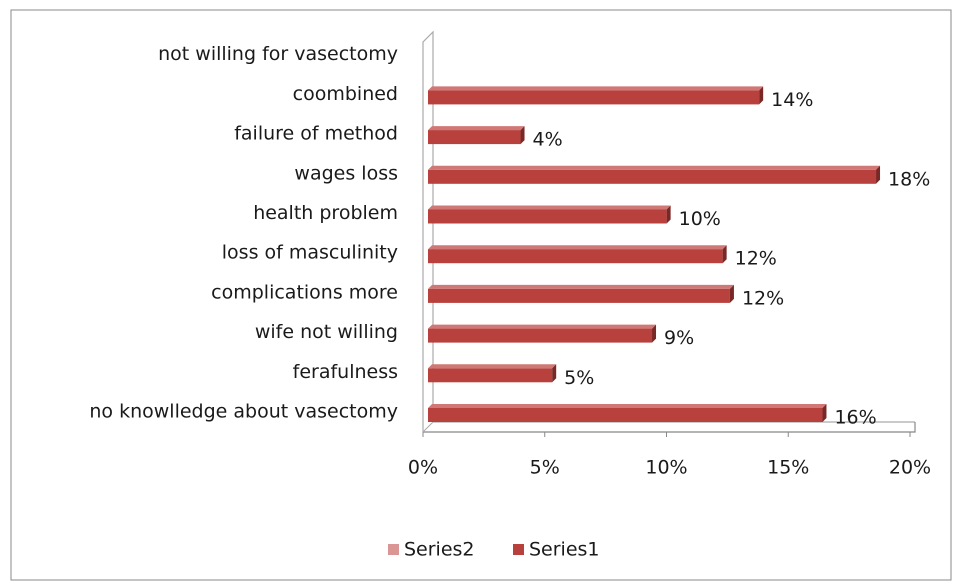  Describe the element at coordinates (564, 550) in the screenshot. I see `legend-label: Series1` at that location.